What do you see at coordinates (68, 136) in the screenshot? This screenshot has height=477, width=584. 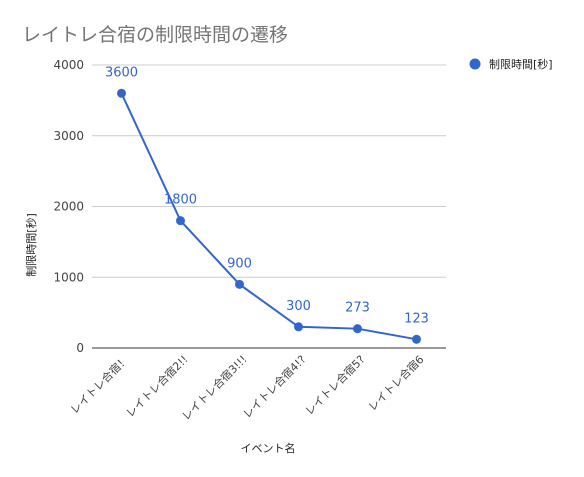 I see `y-tick-label: 3000` at bounding box center [68, 136].